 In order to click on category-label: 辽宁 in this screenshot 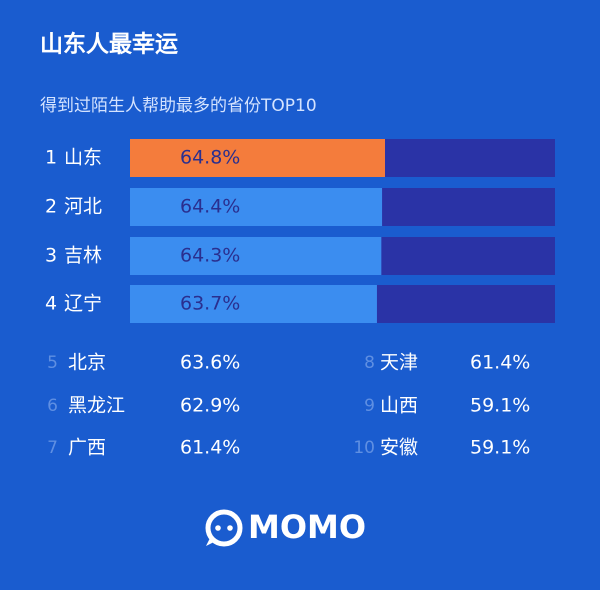, I will do `click(83, 304)`.